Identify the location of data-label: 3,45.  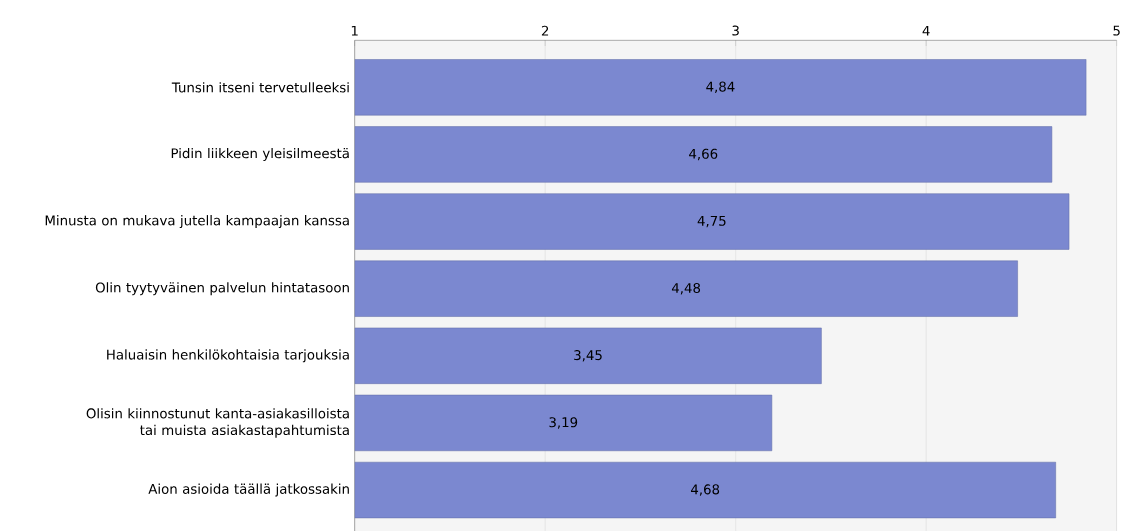
(588, 356).